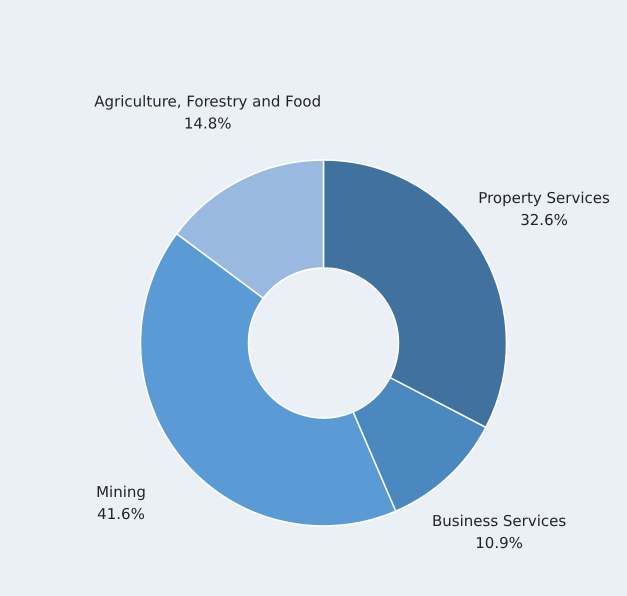 This screenshot has width=627, height=596. Describe the element at coordinates (121, 491) in the screenshot. I see `slice-label: Mining` at that location.